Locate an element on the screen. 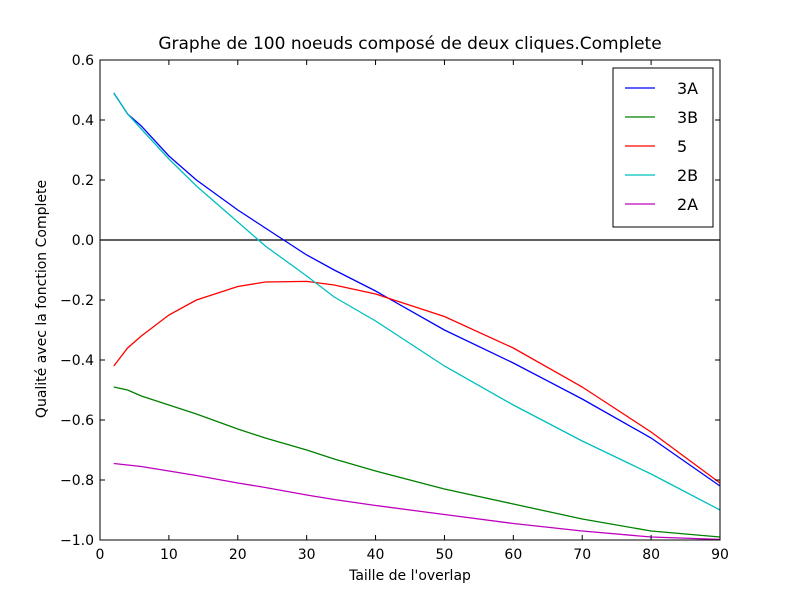  legend-label-2a: 2A is located at coordinates (687, 204).